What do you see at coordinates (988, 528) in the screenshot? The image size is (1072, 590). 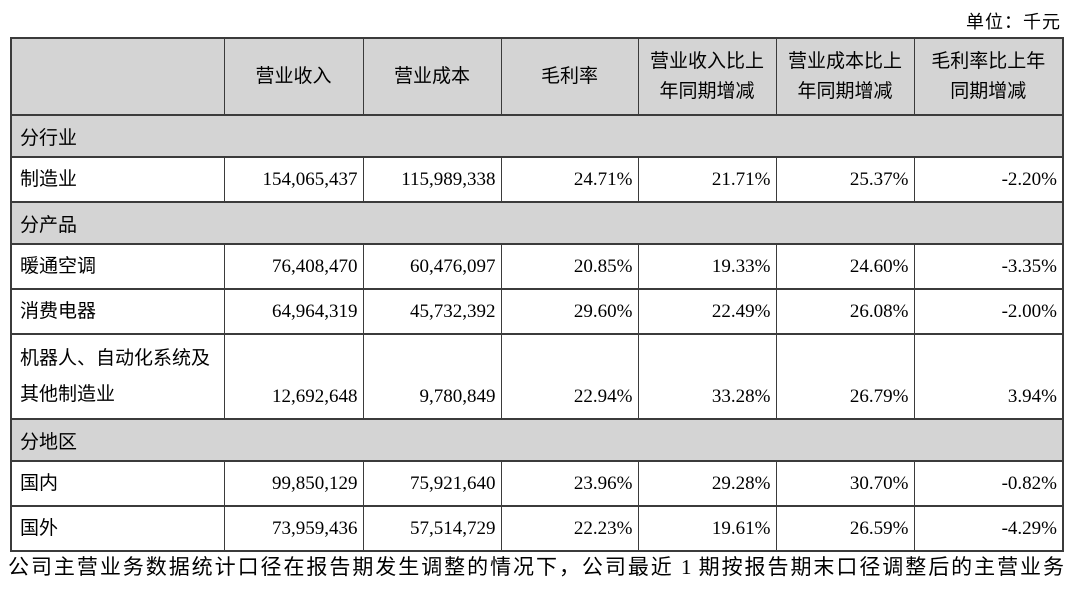 I see `cell-margin-yoy: -4.29%` at bounding box center [988, 528].